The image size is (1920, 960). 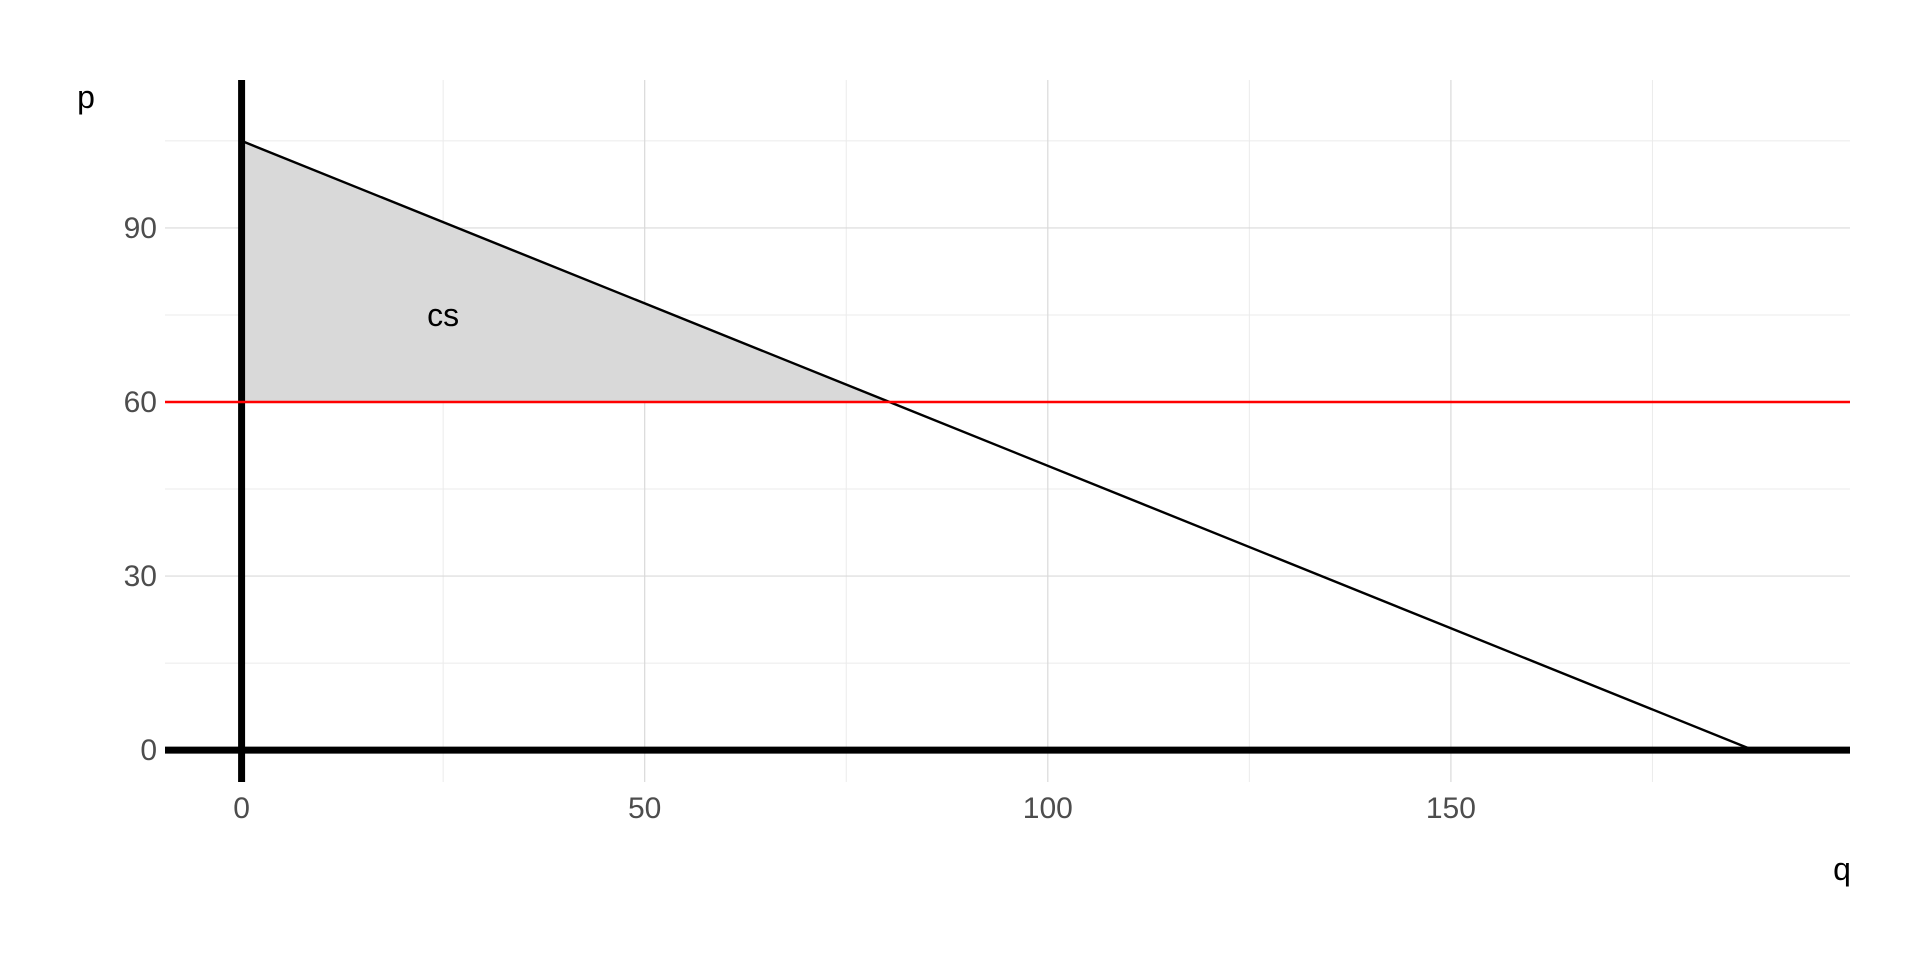 I want to click on x-tick-label: 50, so click(x=644, y=808).